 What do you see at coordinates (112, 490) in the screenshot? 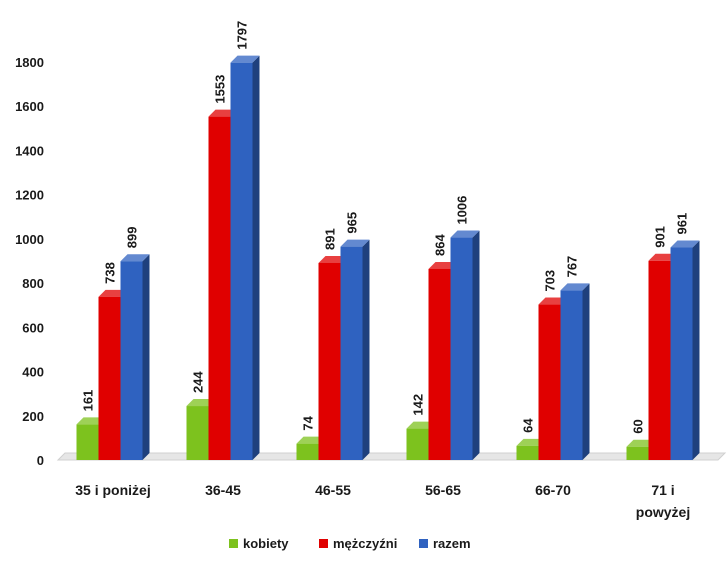
I see `x-category-label: 35 i poniżej` at bounding box center [112, 490].